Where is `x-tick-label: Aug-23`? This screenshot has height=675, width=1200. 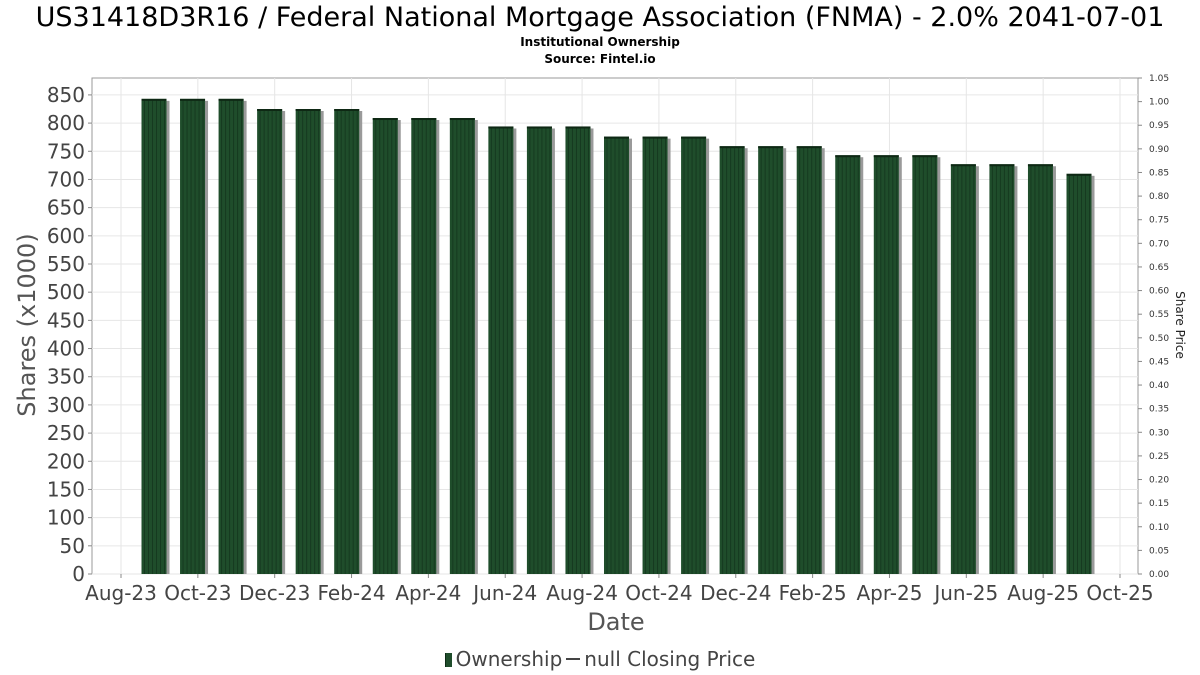 x-tick-label: Aug-23 is located at coordinates (121, 593).